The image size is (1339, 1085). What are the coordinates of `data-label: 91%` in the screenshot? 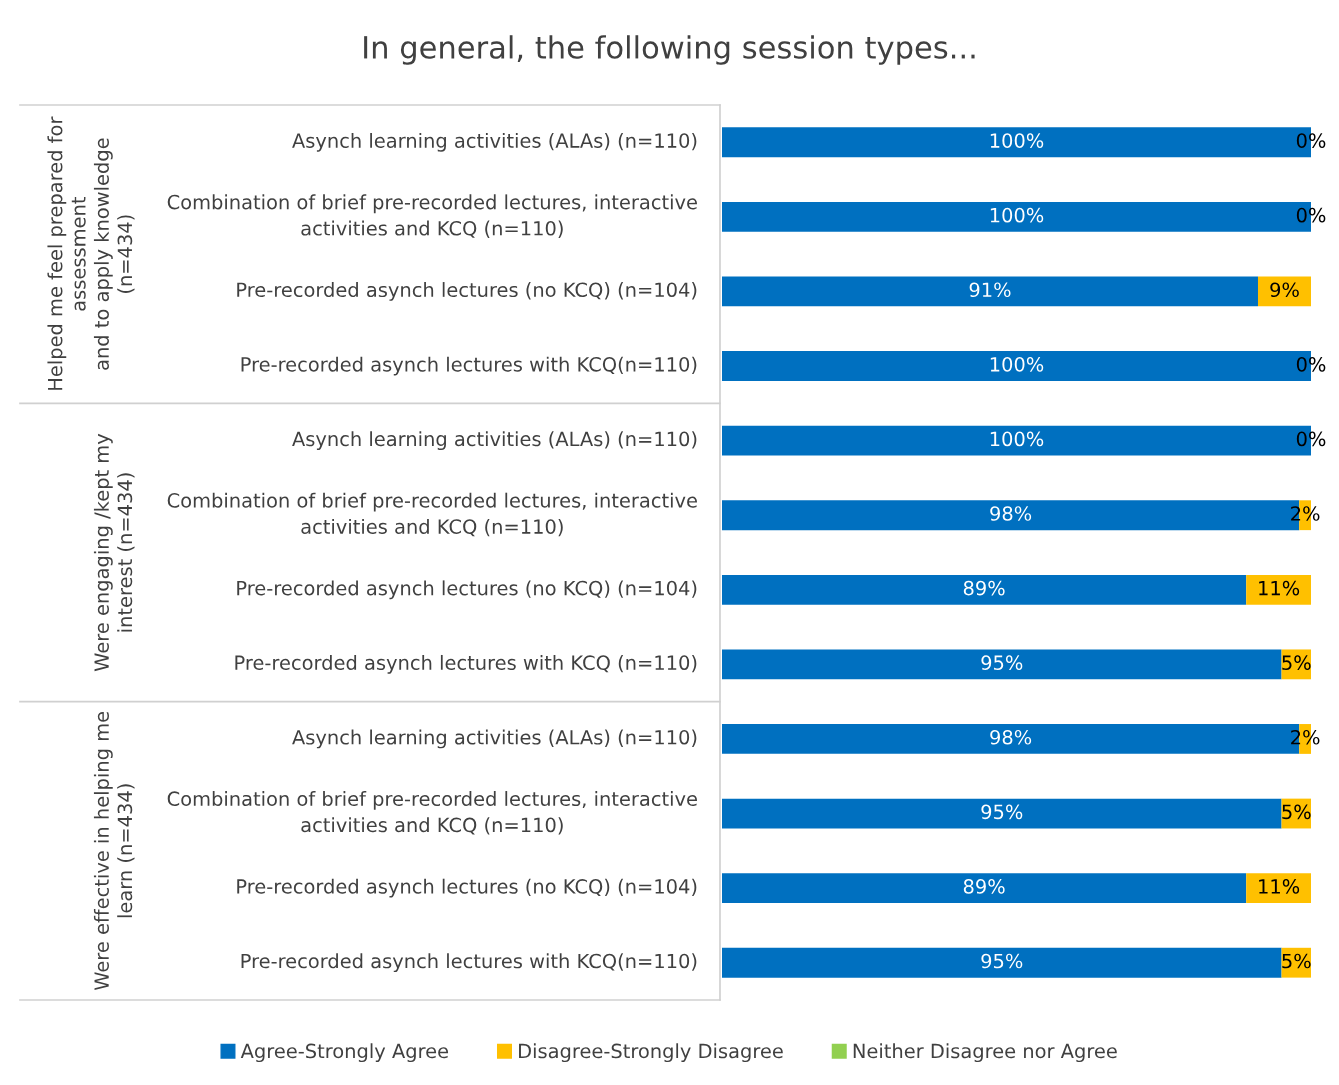 It's located at (990, 290).